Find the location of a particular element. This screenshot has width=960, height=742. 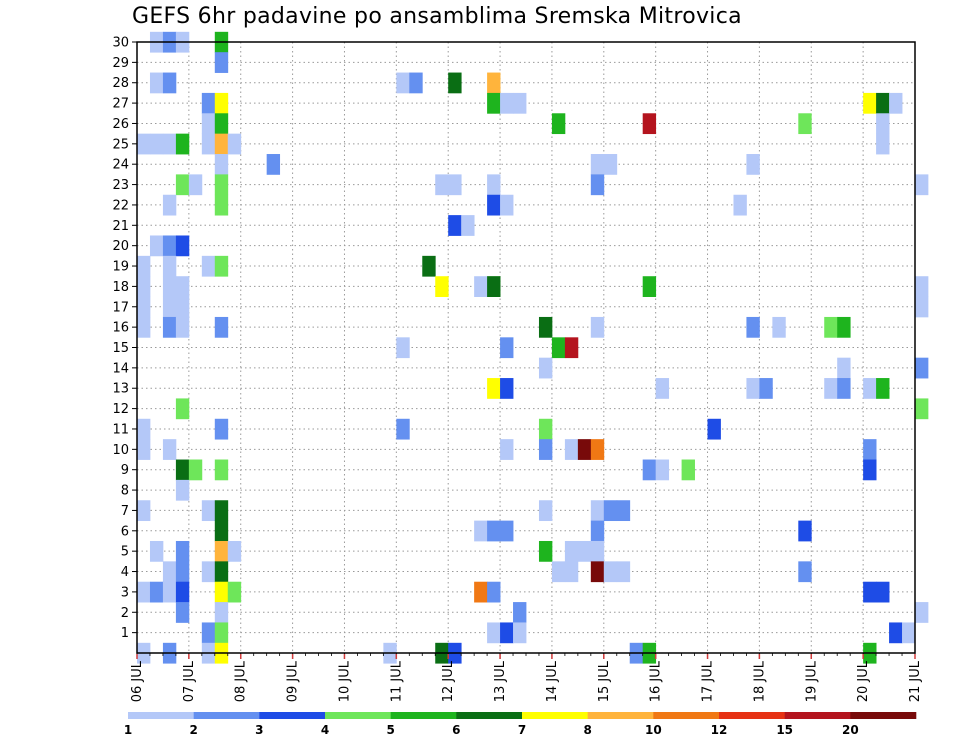

y-tick-label: 7 is located at coordinates (125, 511).